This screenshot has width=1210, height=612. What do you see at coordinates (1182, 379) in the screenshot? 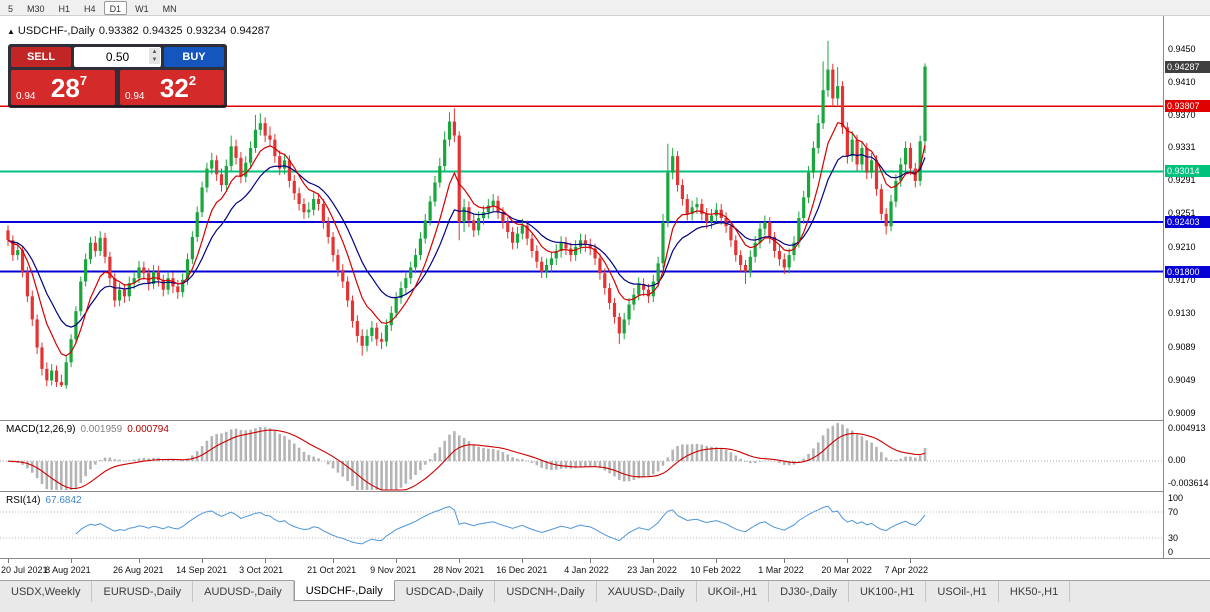
I see `price-axis-label-0.9049: 0.9049` at bounding box center [1182, 379].